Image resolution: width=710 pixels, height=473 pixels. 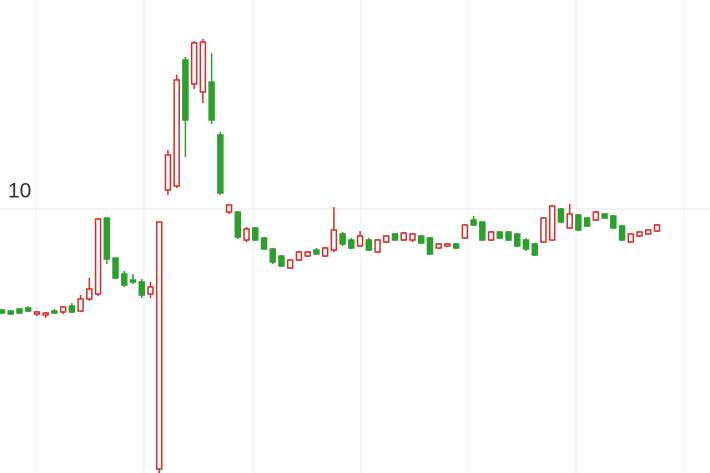 What do you see at coordinates (19, 191) in the screenshot?
I see `y-tick-label: 10` at bounding box center [19, 191].